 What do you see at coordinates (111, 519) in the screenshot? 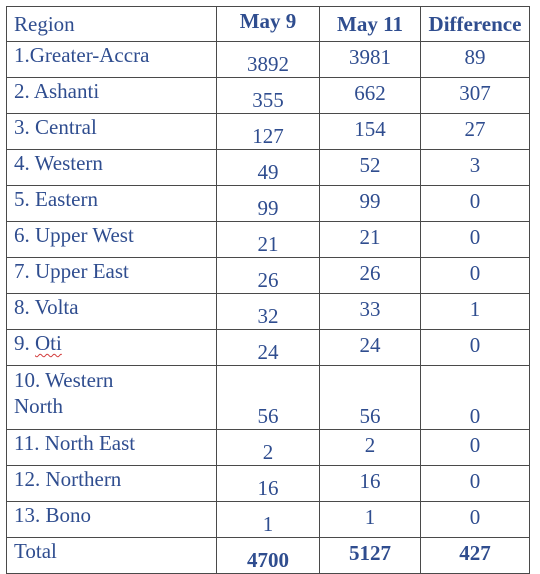
I see `region-cell: 13. Bono` at bounding box center [111, 519].